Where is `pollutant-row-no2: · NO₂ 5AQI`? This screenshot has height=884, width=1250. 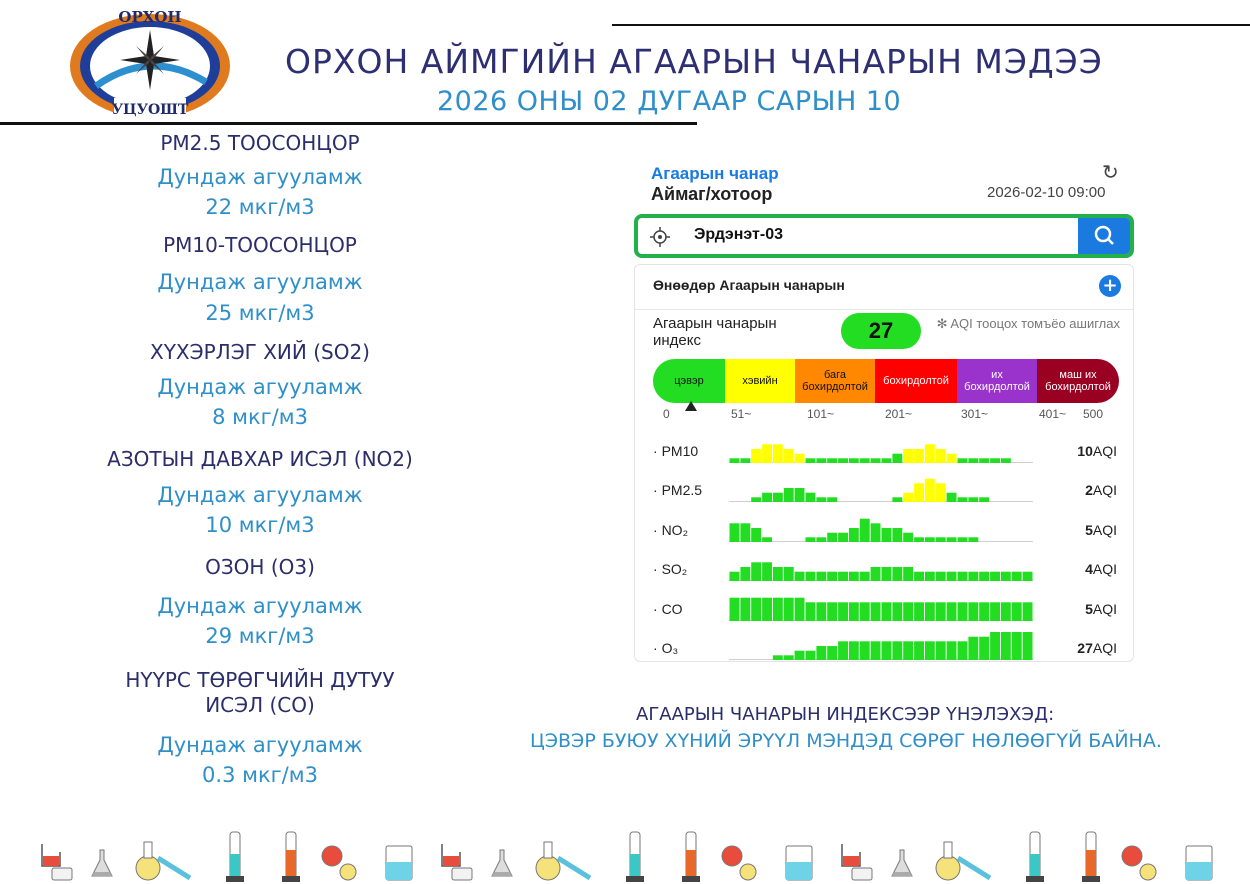
pollutant-row-no2: · NO₂ 5AQI is located at coordinates (885, 530).